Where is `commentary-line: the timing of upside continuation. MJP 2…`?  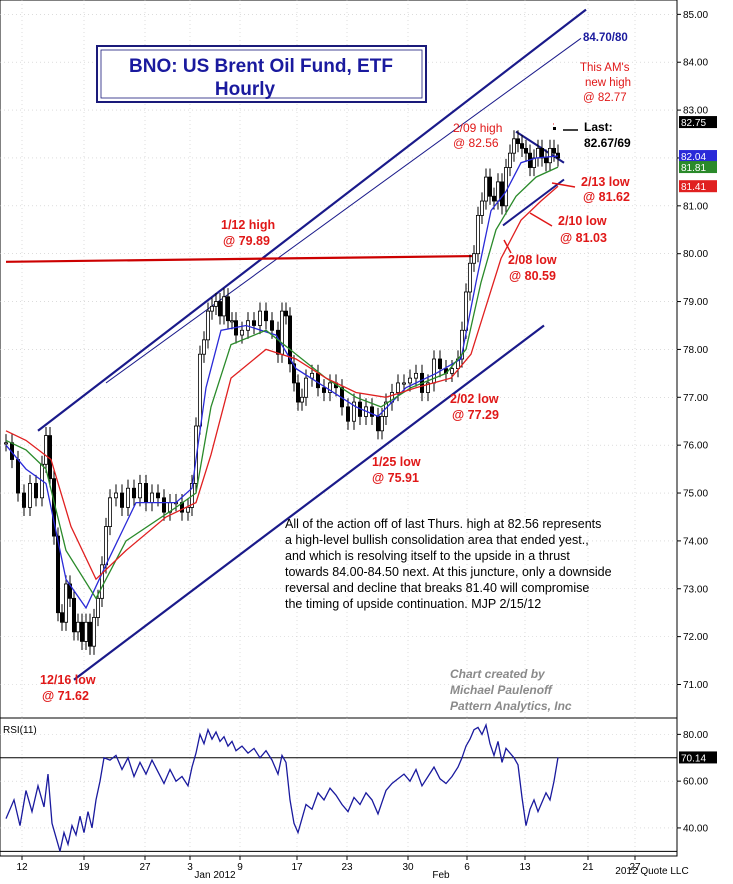 commentary-line: the timing of upside continuation. MJP 2… is located at coordinates (413, 604).